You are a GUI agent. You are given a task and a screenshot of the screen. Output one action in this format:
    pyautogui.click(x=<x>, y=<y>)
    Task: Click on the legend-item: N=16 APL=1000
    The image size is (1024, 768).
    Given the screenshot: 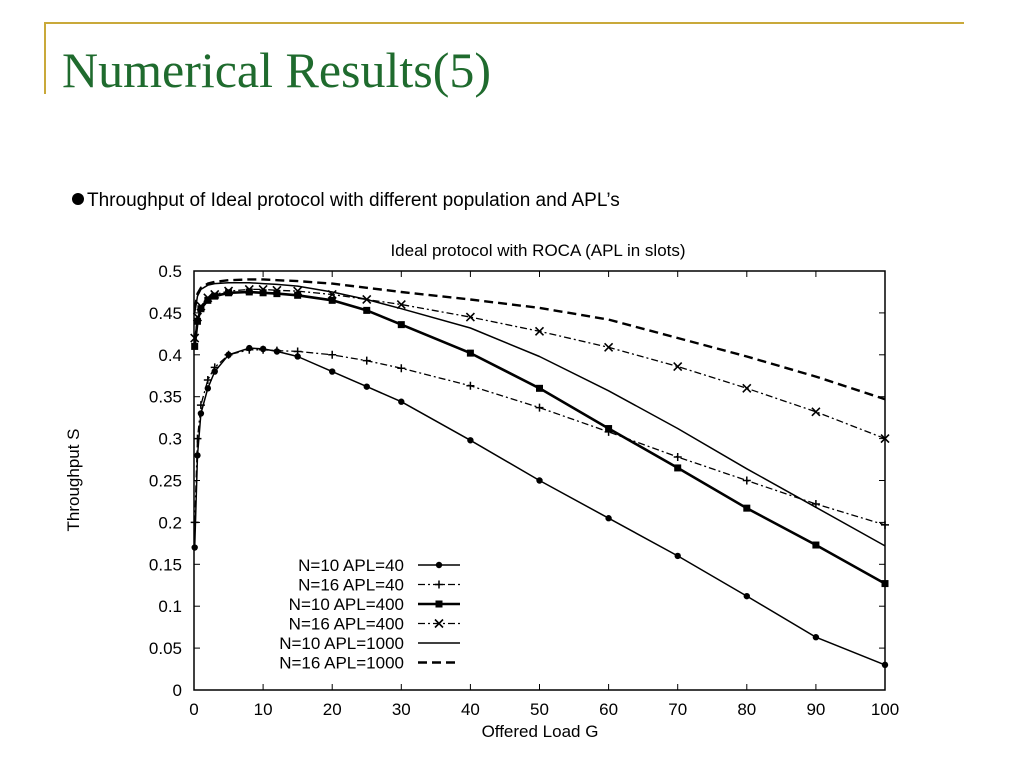 What is the action you would take?
    pyautogui.click(x=369, y=663)
    